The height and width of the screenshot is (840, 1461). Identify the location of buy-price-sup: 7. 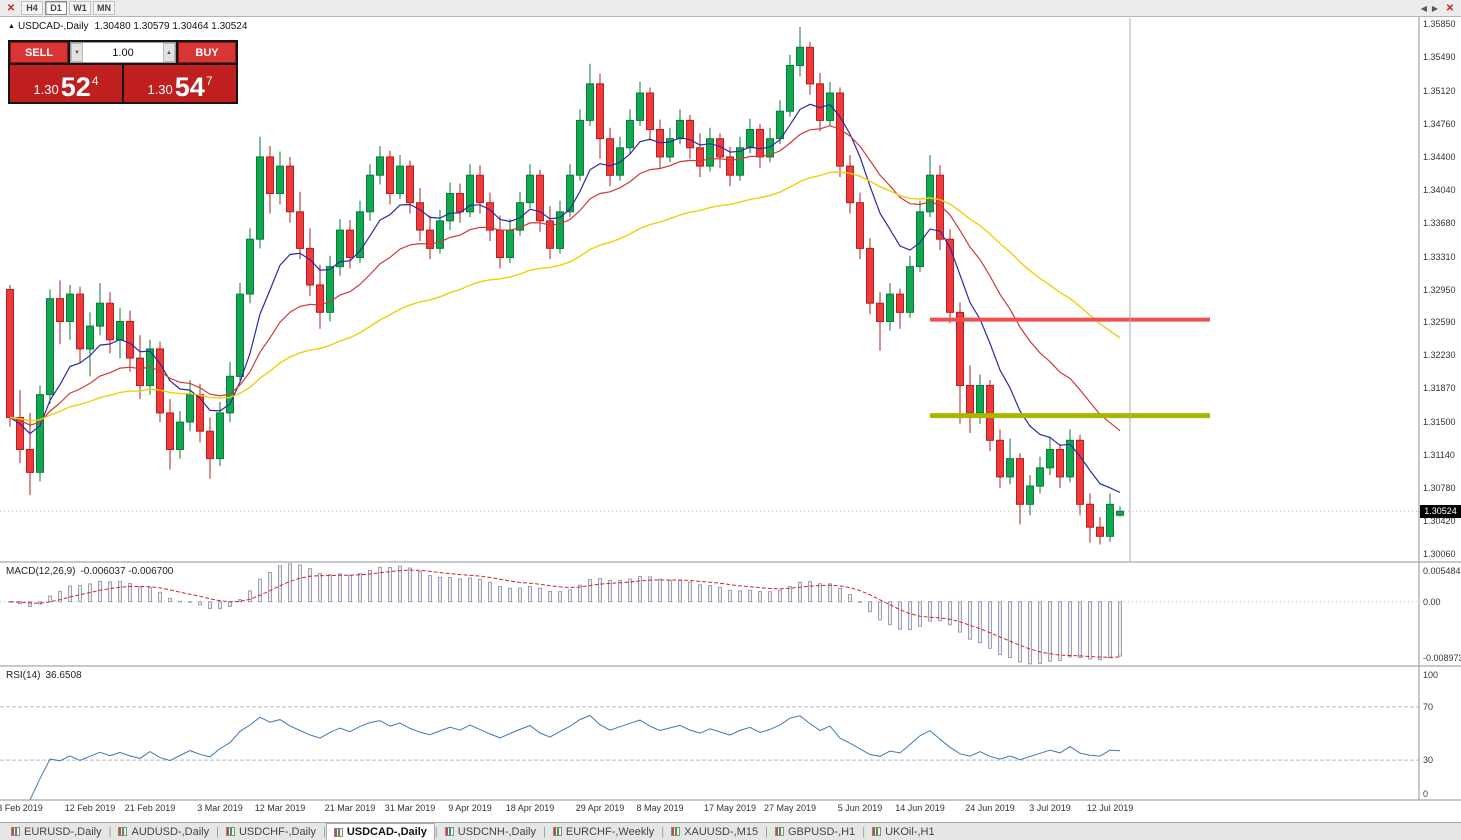
(209, 81).